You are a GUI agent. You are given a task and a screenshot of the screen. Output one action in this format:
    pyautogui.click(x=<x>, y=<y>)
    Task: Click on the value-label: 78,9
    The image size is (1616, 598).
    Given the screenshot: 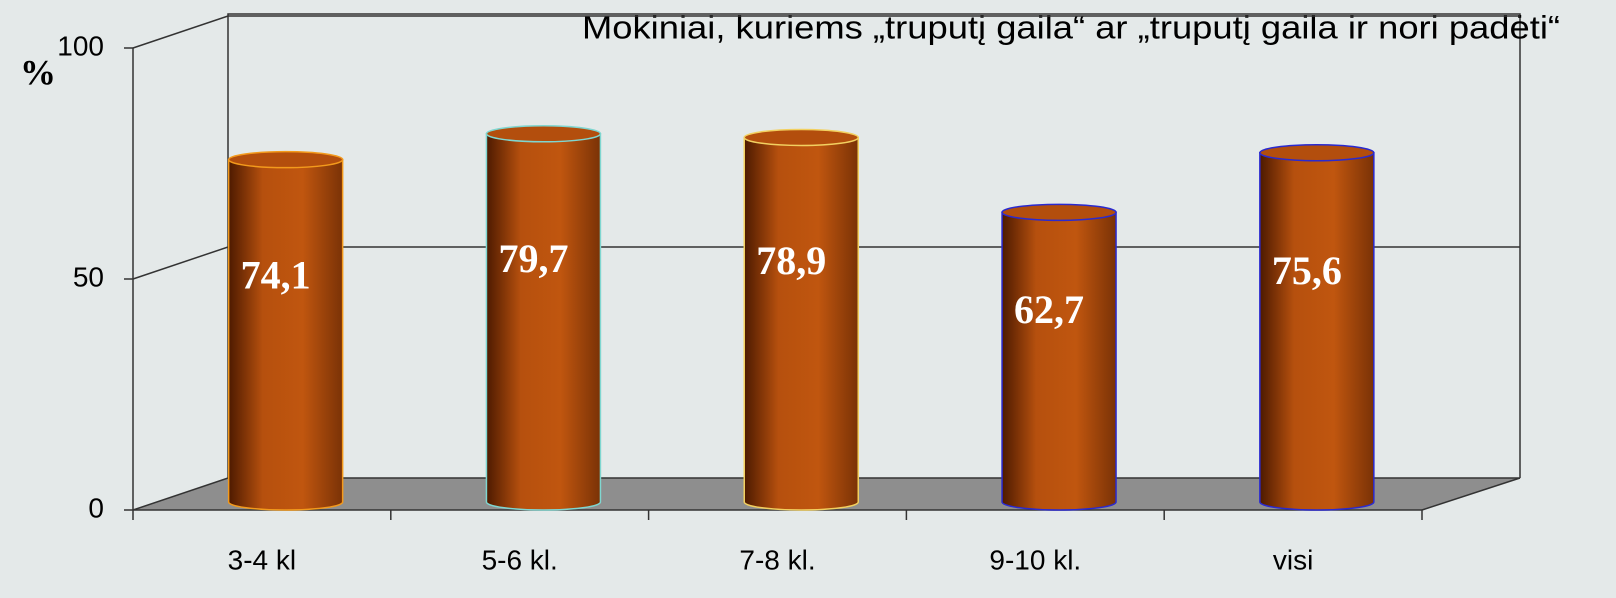 What is the action you would take?
    pyautogui.click(x=791, y=260)
    